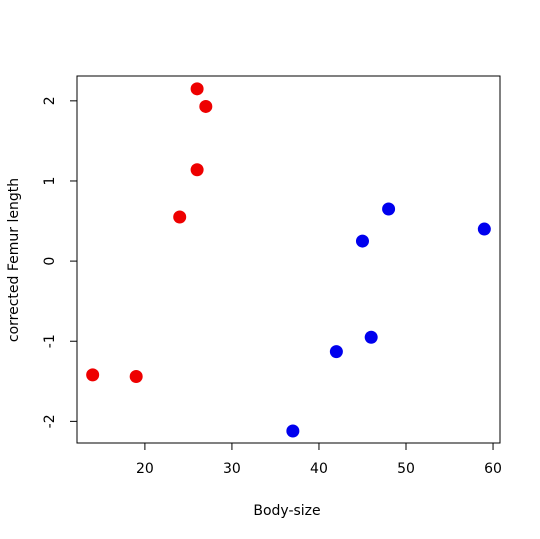 This screenshot has height=539, width=540. What do you see at coordinates (145, 469) in the screenshot?
I see `x-tick-label: 20` at bounding box center [145, 469].